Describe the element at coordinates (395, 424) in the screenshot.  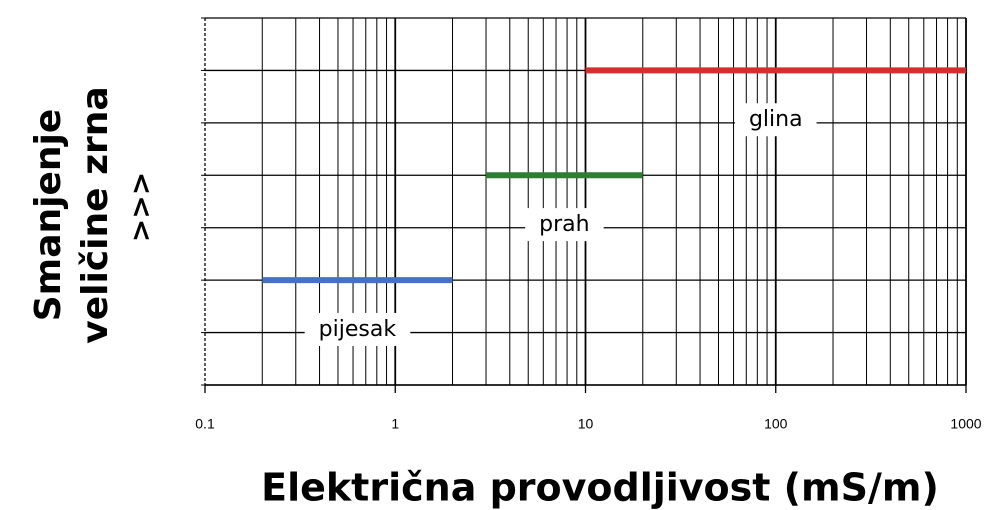
I see `x-tick-label: 1` at that location.